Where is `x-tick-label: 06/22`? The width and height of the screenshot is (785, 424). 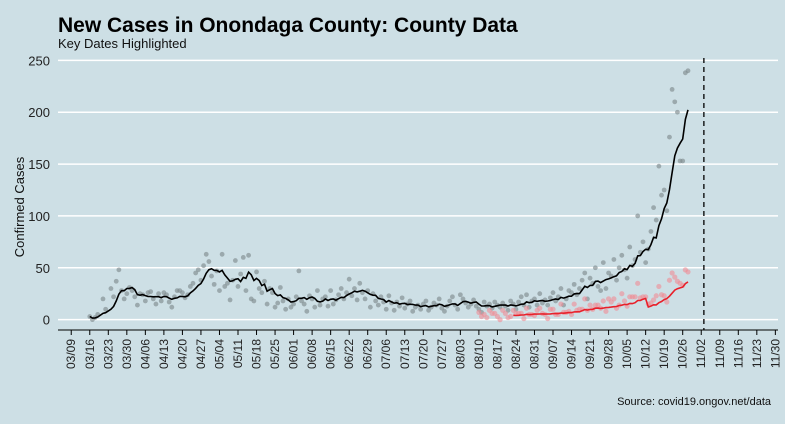
x-tick-label: 06/22 is located at coordinates (349, 354).